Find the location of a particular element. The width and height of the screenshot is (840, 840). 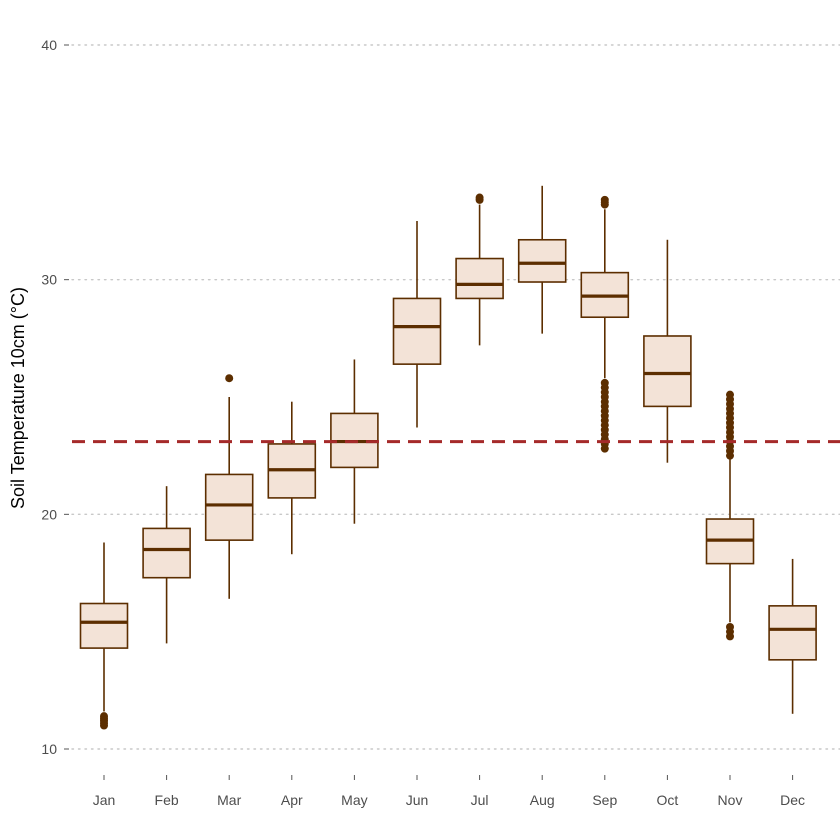

x-tick-label: Jul is located at coordinates (480, 800).